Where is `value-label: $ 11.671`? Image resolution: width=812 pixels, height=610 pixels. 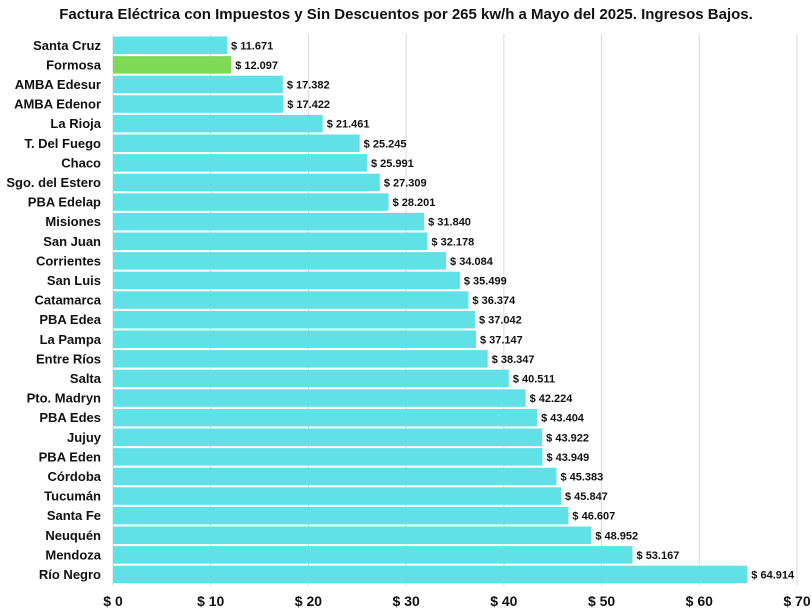 value-label: $ 11.671 is located at coordinates (252, 46).